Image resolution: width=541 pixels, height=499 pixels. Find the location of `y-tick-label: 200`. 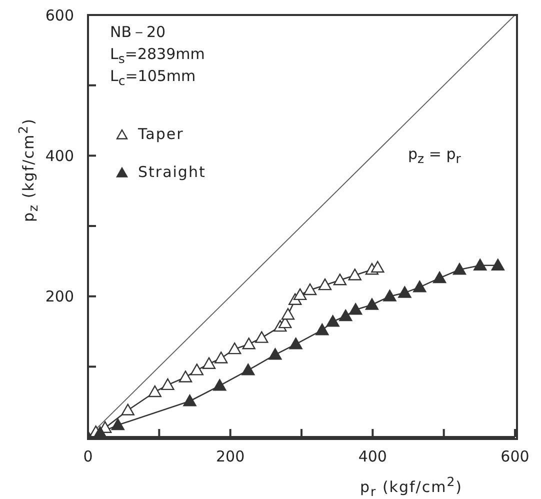

y-tick-label: 200 is located at coordinates (59, 297).